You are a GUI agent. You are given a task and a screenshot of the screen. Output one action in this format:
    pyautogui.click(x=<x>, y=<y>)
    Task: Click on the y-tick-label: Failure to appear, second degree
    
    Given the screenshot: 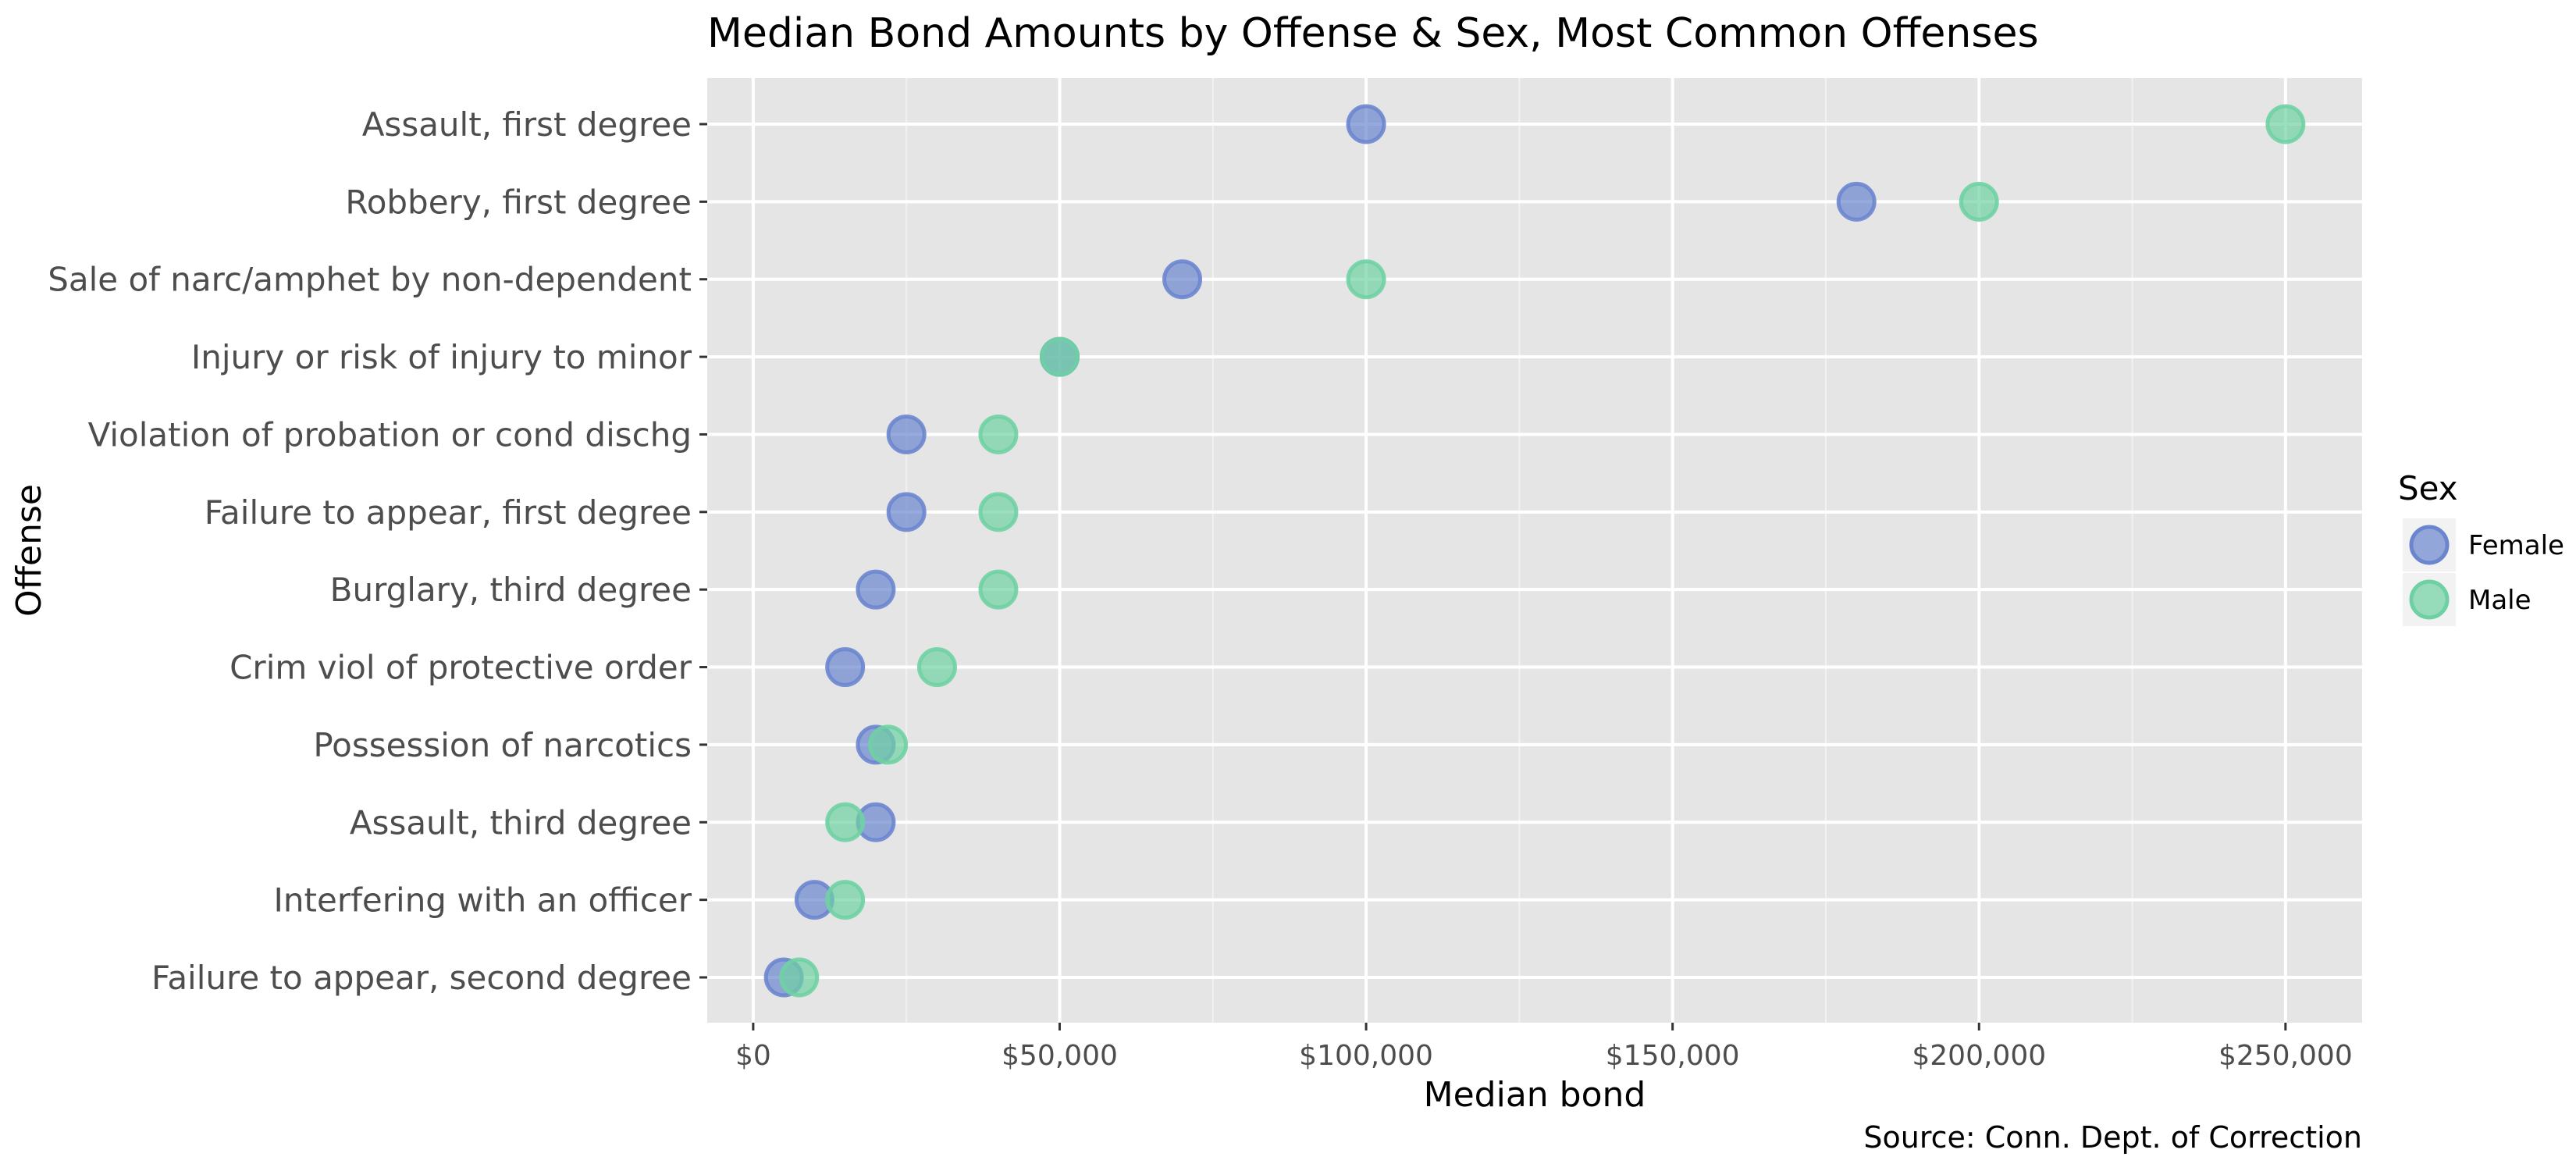 What is the action you would take?
    pyautogui.click(x=421, y=978)
    